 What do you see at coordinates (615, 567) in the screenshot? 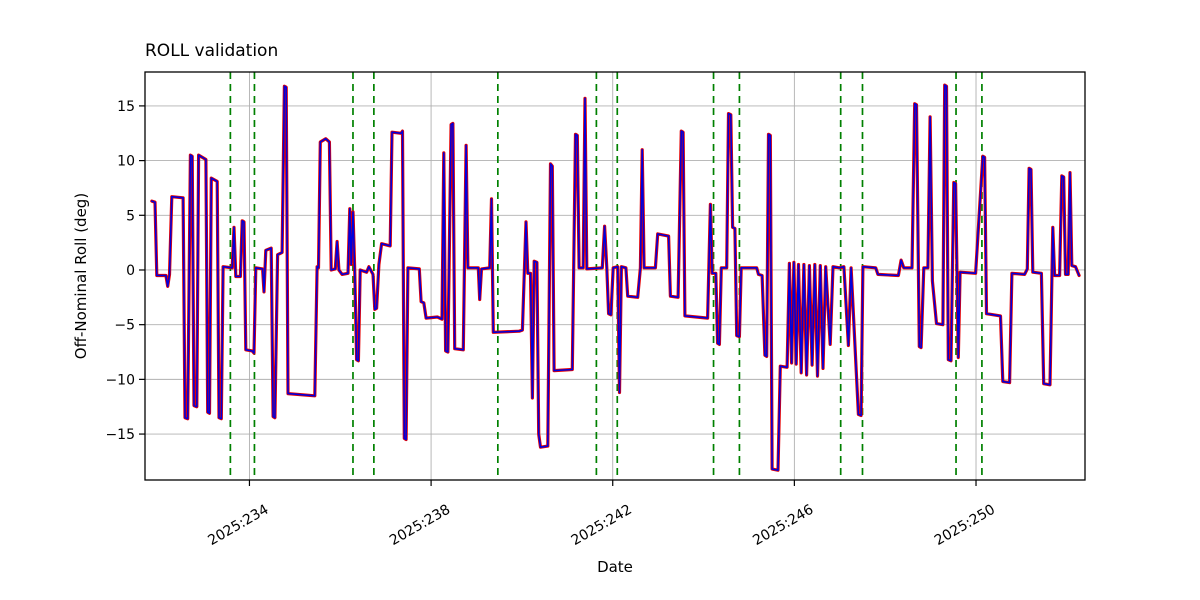
I see `x-axis-label: Date` at bounding box center [615, 567].